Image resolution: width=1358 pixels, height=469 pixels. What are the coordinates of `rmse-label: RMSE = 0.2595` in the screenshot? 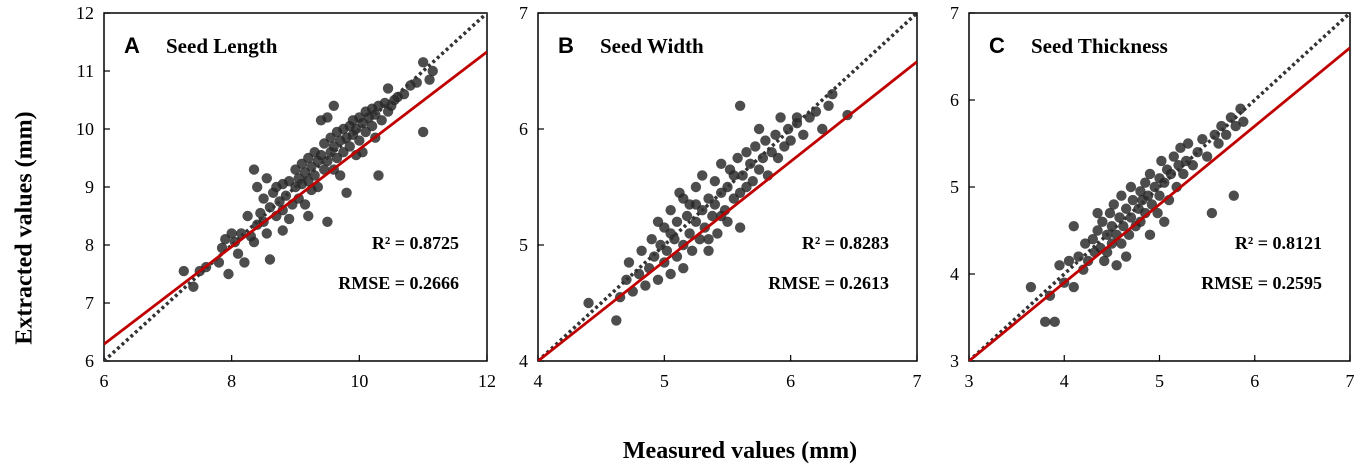 It's located at (1261, 283).